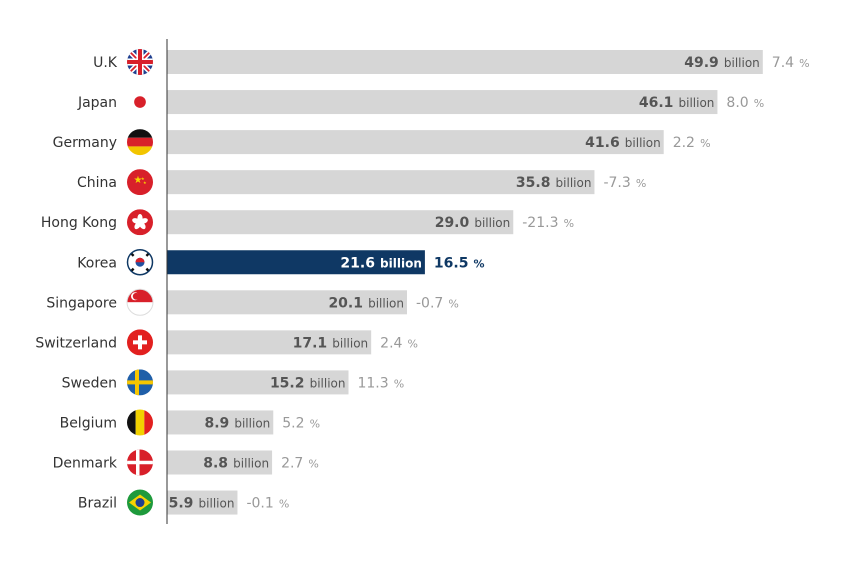 This screenshot has width=850, height=564. I want to click on change-label: 11.3 %, so click(380, 381).